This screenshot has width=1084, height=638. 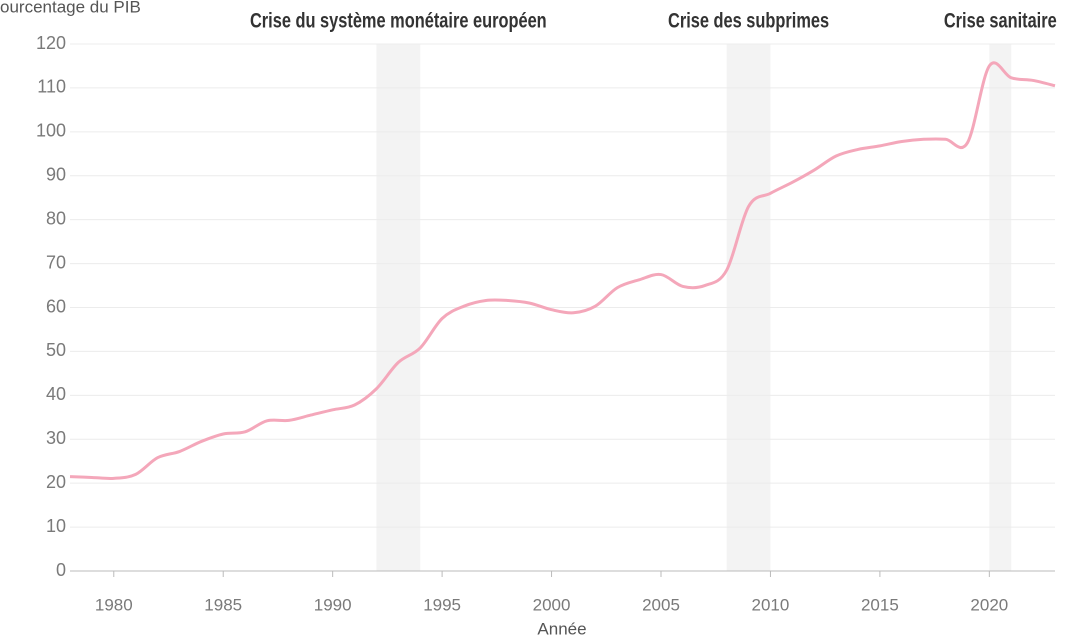 What do you see at coordinates (56, 526) in the screenshot?
I see `y-tick-label: 10` at bounding box center [56, 526].